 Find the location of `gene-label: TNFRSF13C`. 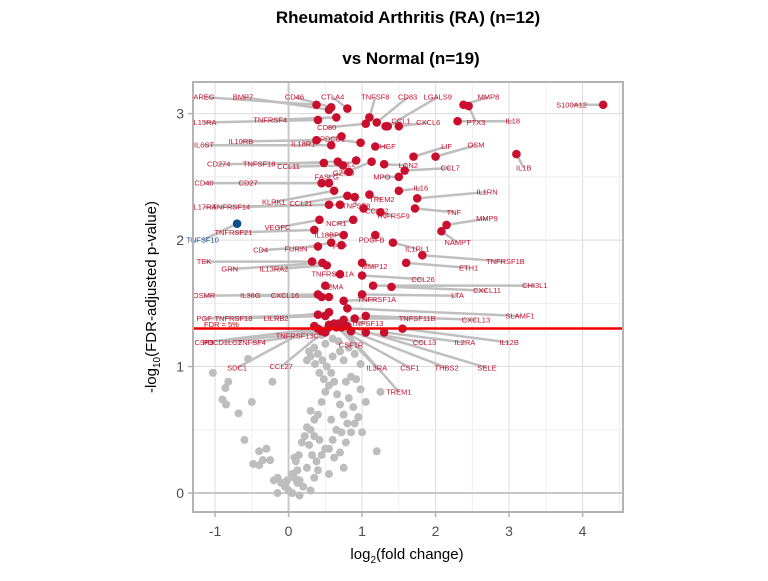

gene-label: TNFRSF13C is located at coordinates (298, 336).